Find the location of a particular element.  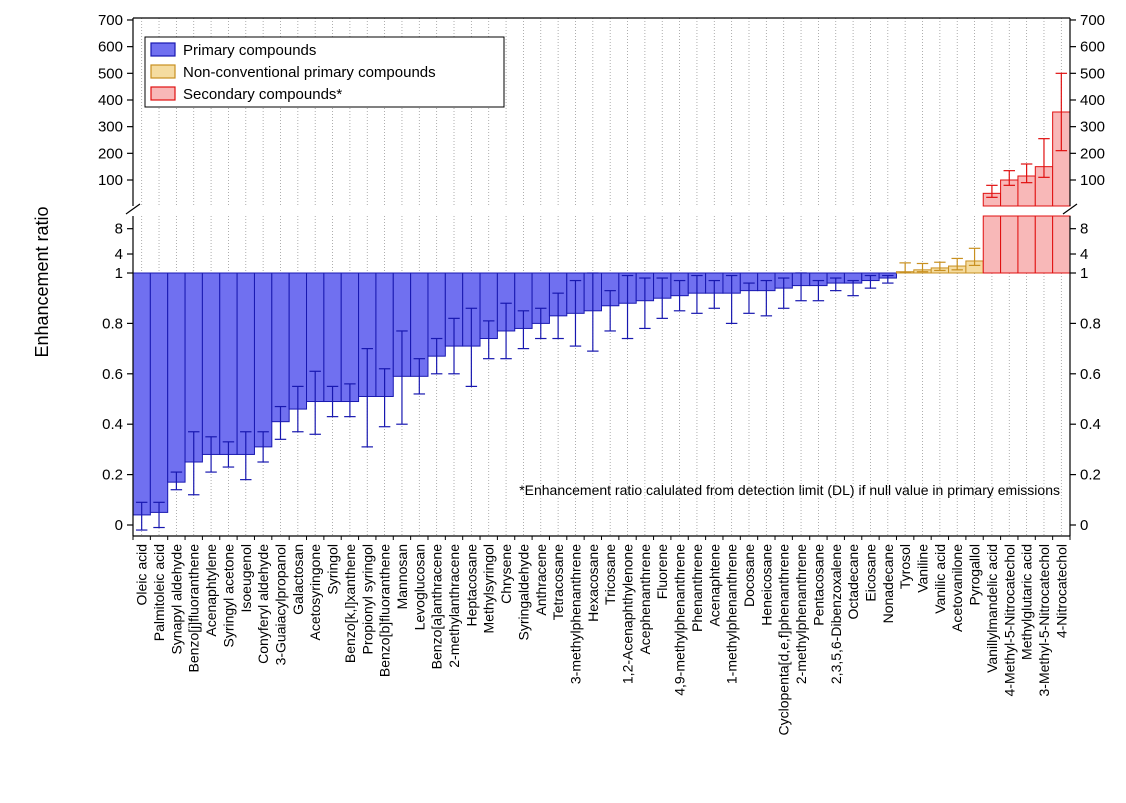

category-label: Vanilic acid is located at coordinates (940, 579).